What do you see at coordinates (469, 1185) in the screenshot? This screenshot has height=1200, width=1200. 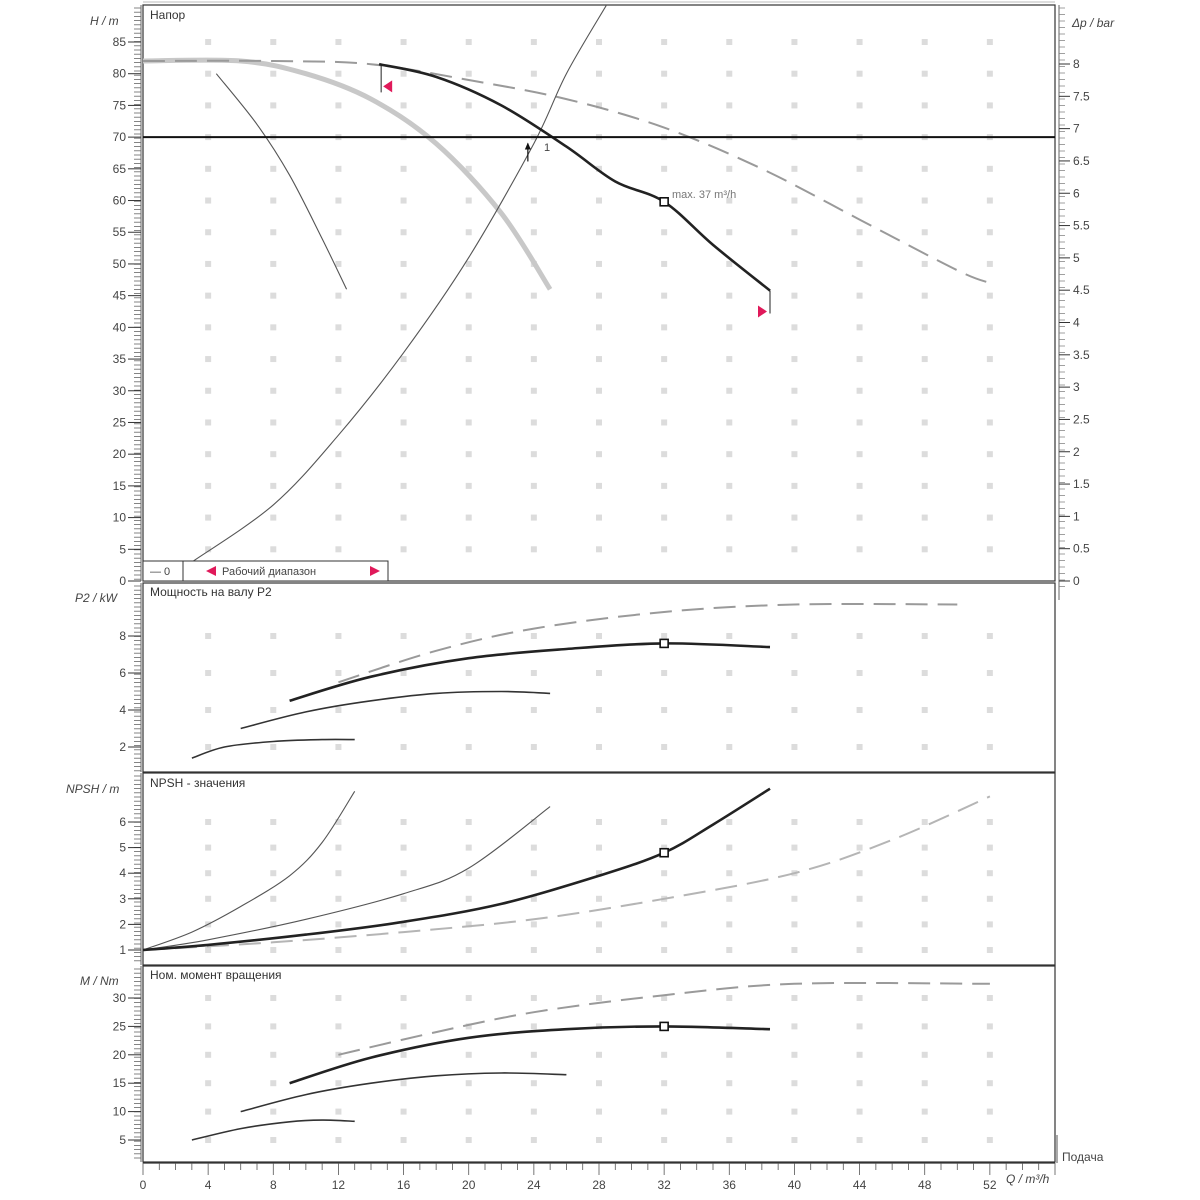 I see `x-tick-label: 20` at bounding box center [469, 1185].